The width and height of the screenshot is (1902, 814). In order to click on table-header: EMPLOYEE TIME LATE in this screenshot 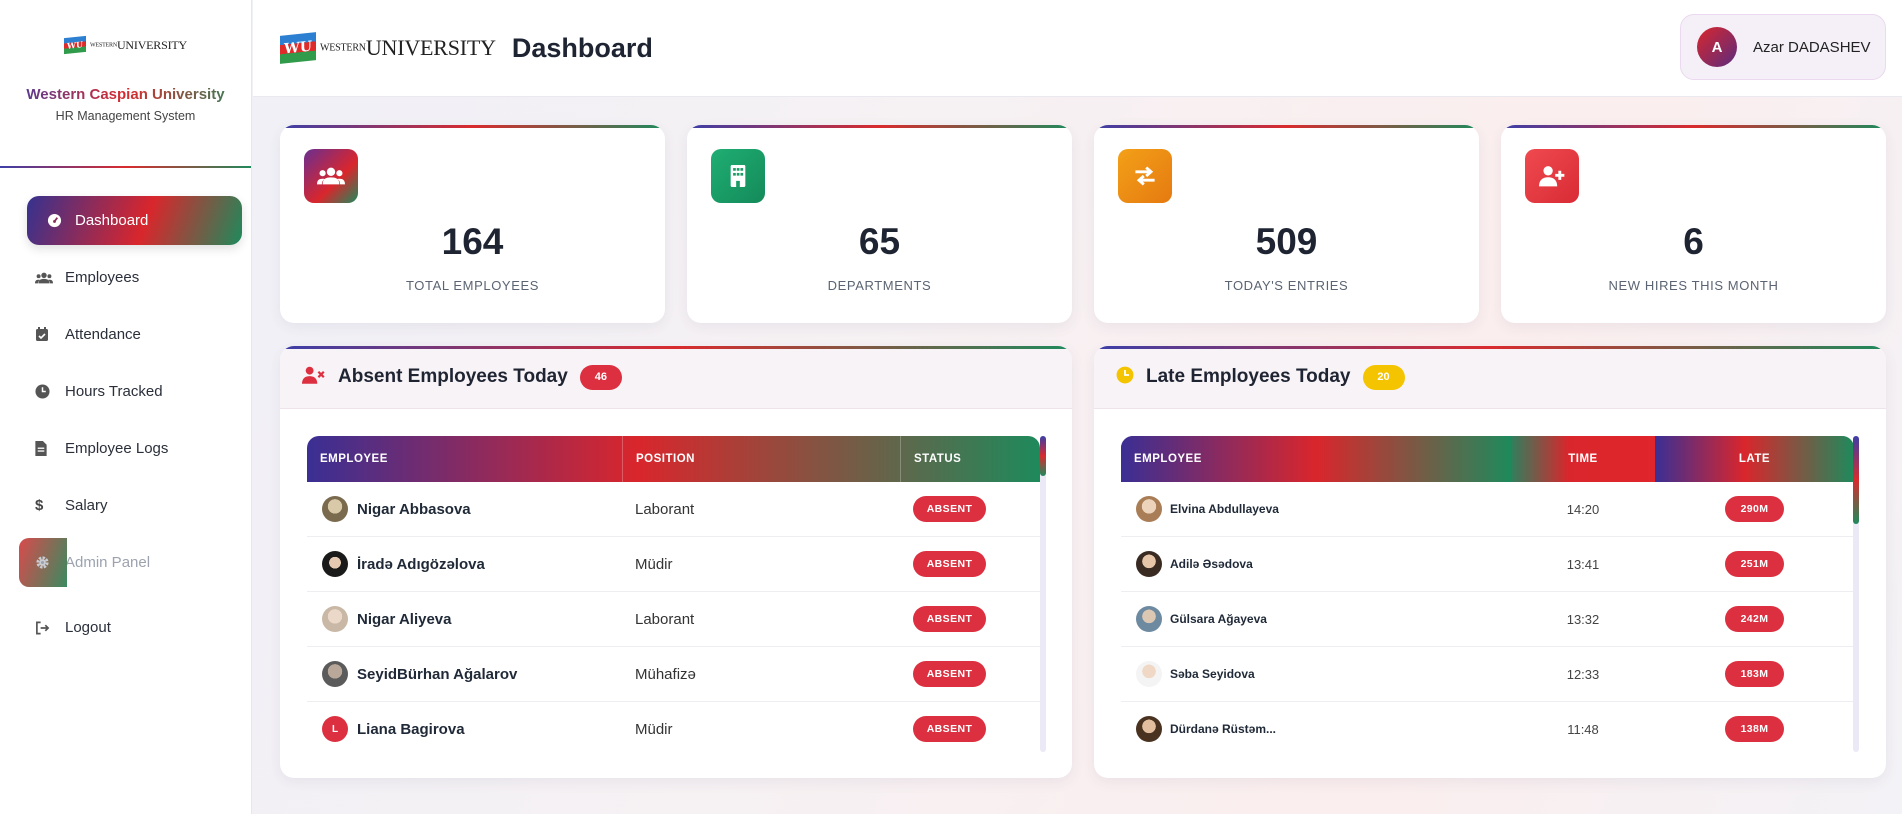, I will do `click(1487, 459)`.